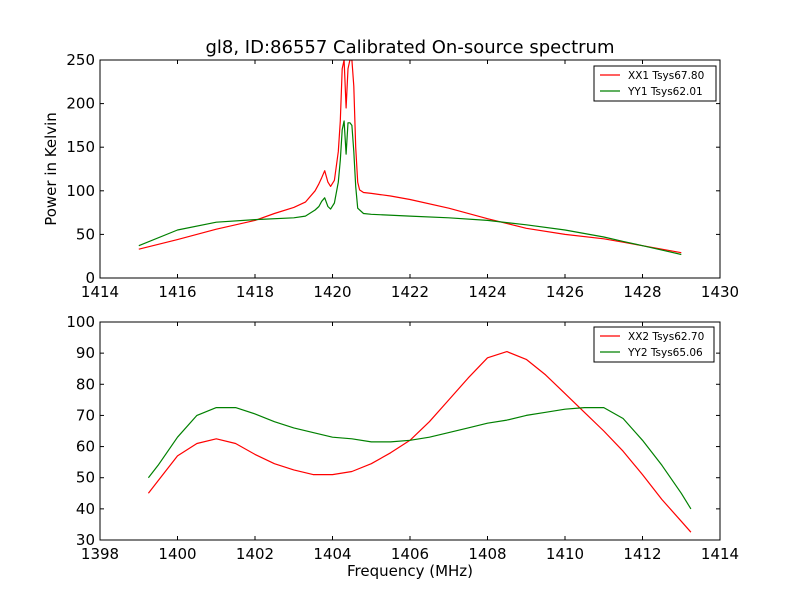 Image resolution: width=800 pixels, height=604 pixels. Describe the element at coordinates (80, 147) in the screenshot. I see `y-tick-label: 150` at that location.